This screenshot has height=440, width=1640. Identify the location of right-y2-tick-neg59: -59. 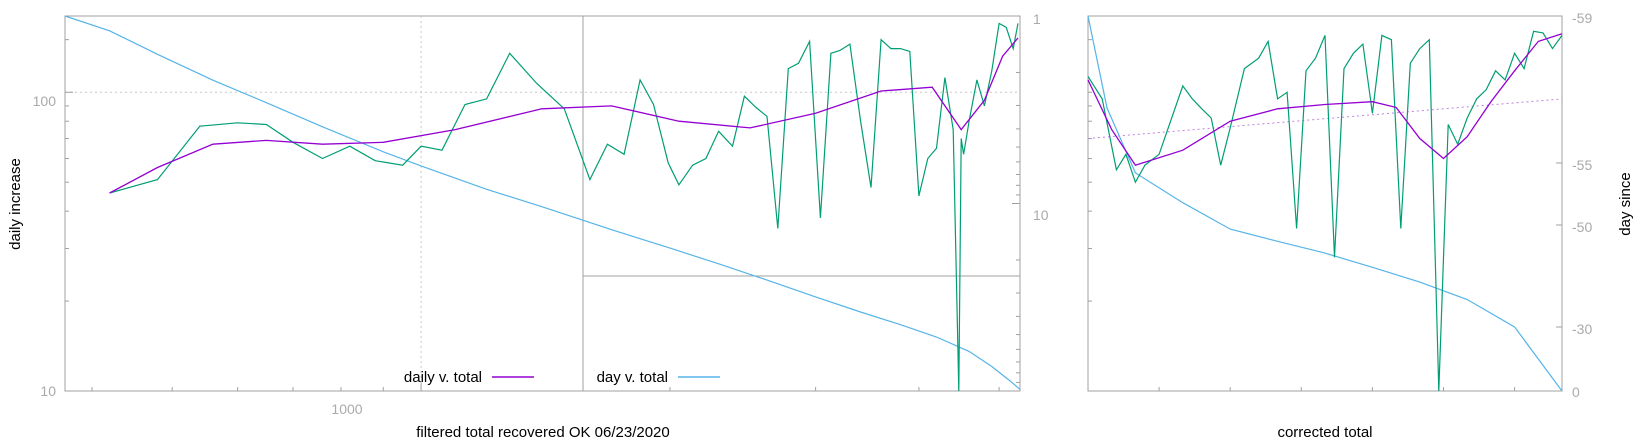
(1582, 18).